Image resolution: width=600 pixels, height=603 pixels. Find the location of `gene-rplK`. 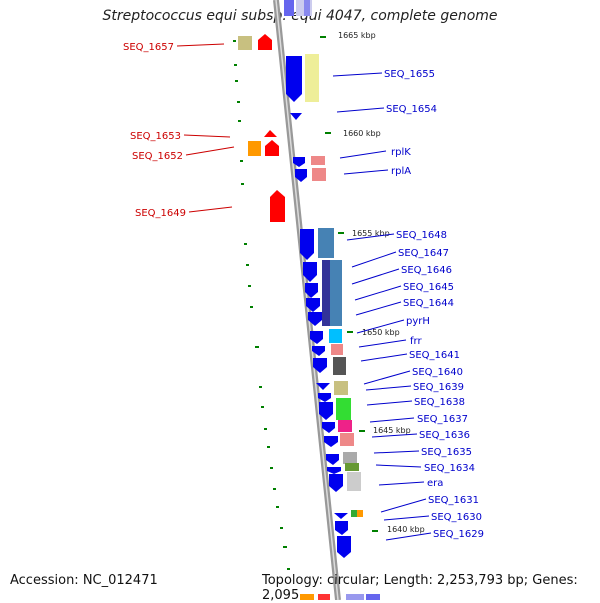

gene-rplK is located at coordinates (299, 162).